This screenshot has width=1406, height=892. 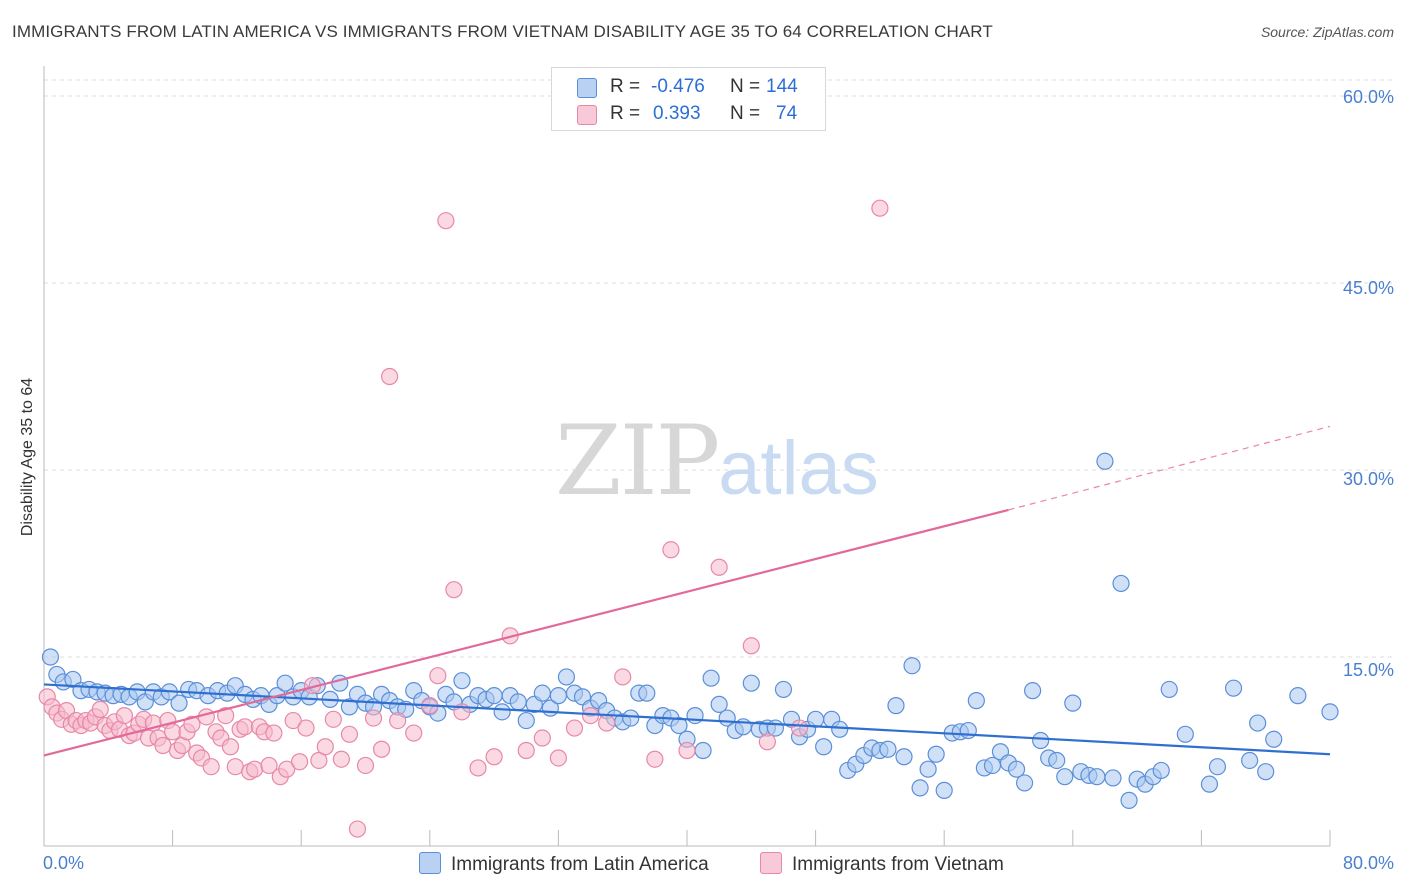 I want to click on y-tick-label: 60.0%, so click(x=1368, y=97).